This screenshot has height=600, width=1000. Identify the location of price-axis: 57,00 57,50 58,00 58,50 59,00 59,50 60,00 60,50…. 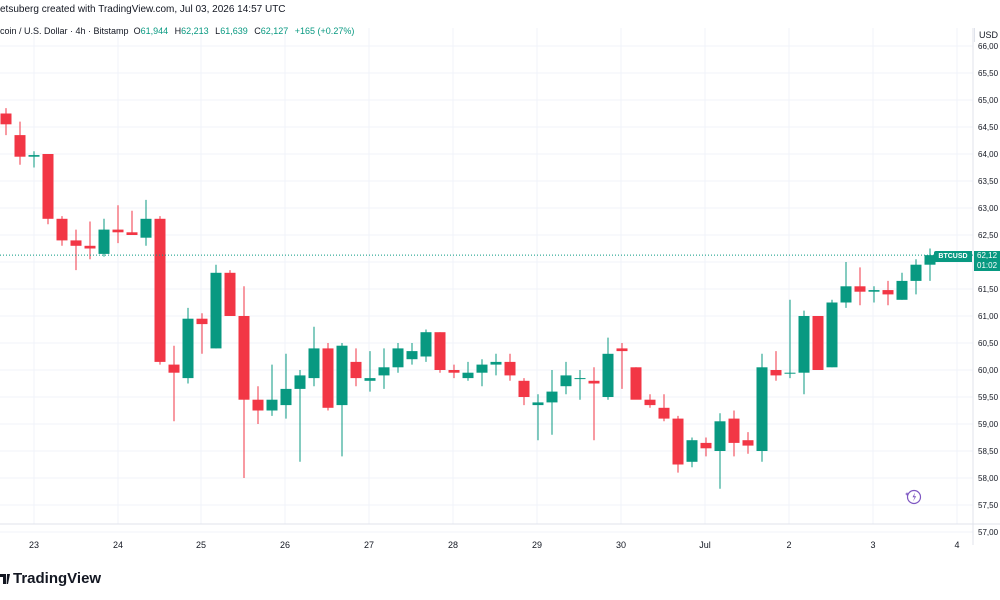
(988, 289).